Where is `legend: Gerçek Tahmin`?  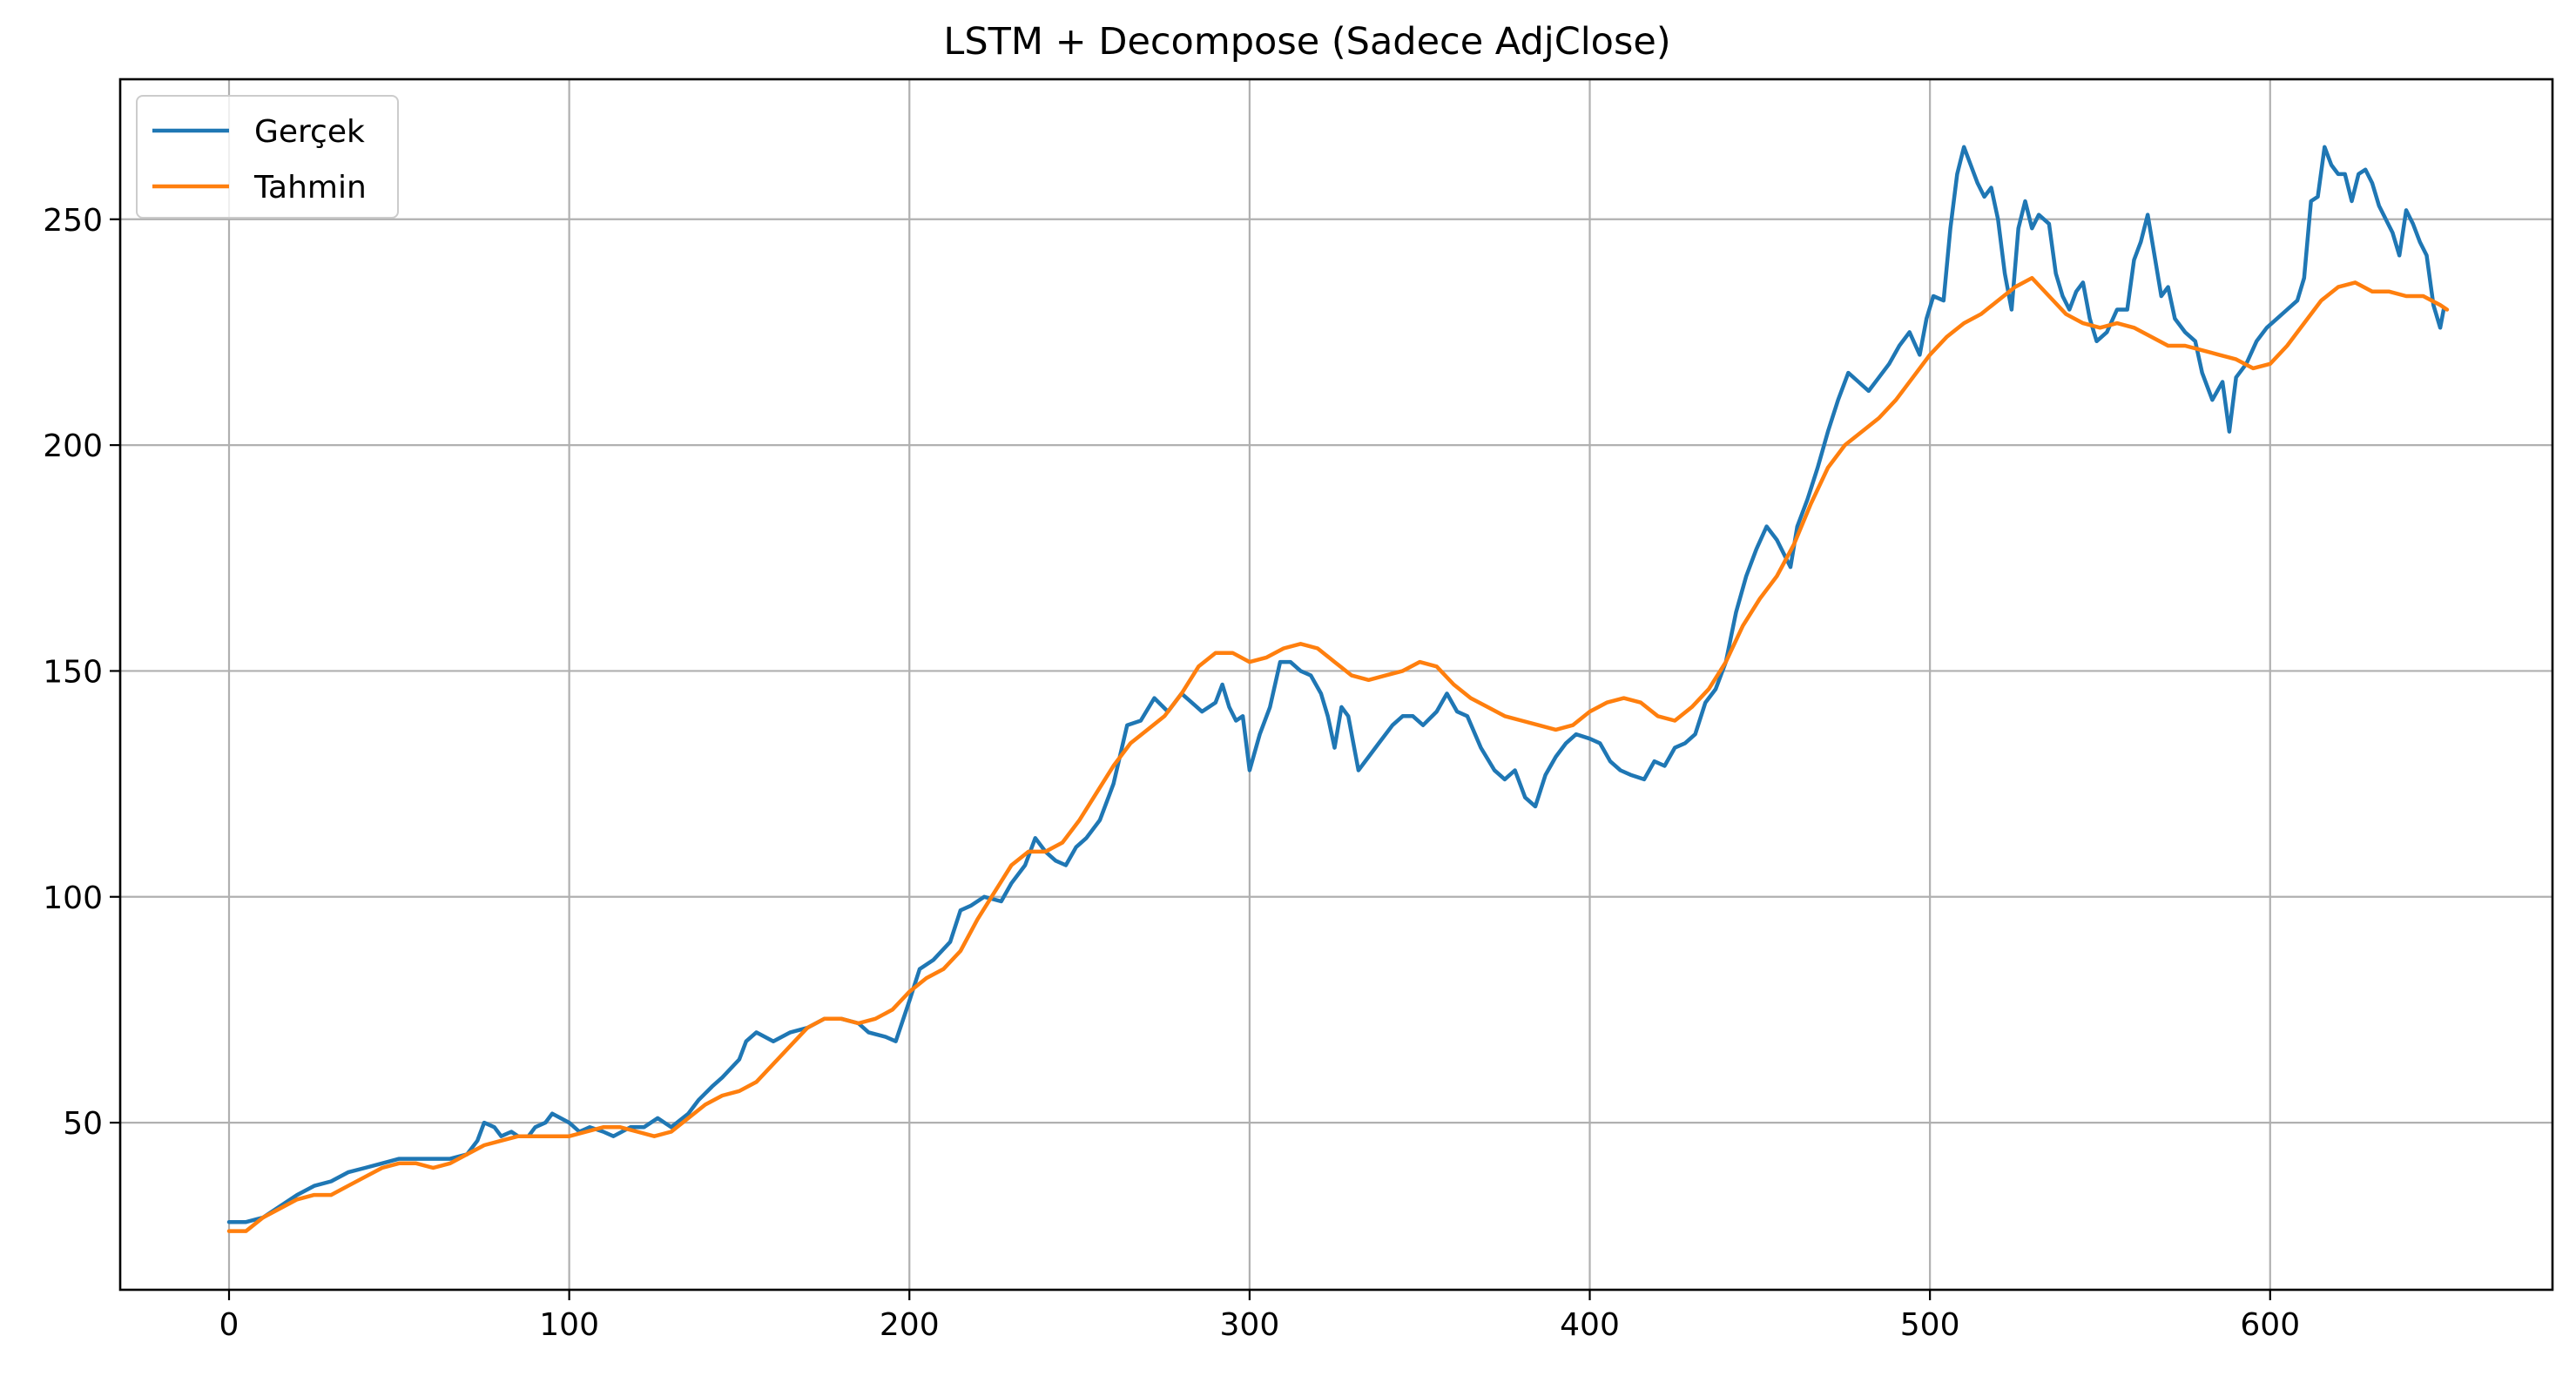
legend: Gerçek Tahmin is located at coordinates (268, 157).